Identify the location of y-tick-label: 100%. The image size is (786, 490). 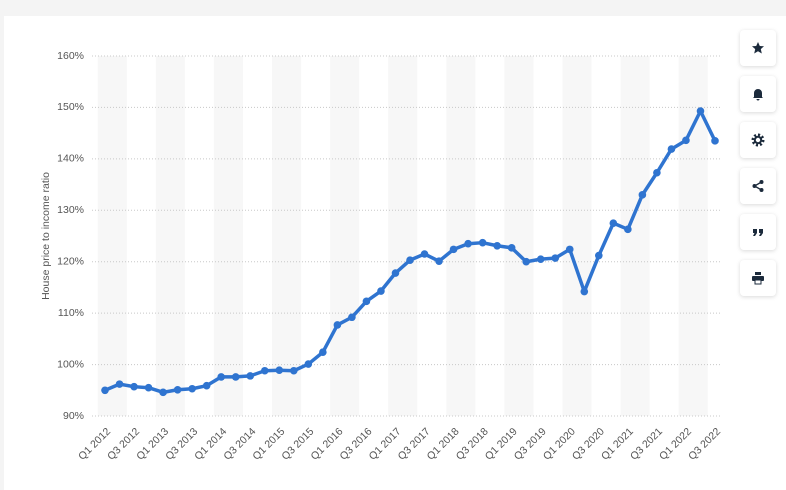
(70, 364).